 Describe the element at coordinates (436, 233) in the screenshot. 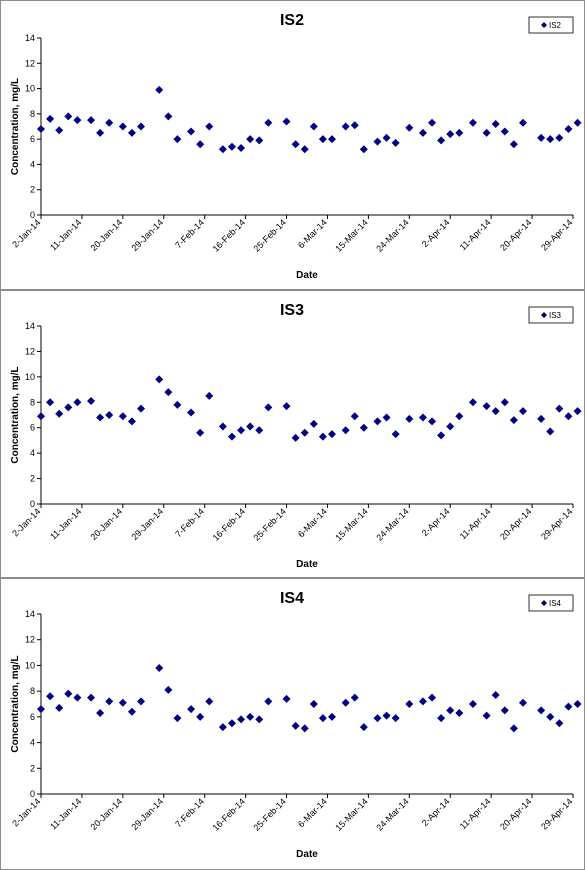

I see `x-tick-label: 2-Apr-14` at that location.